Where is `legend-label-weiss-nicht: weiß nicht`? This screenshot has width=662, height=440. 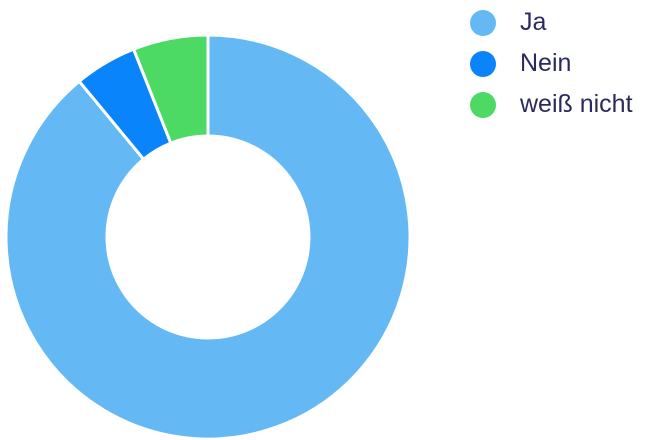
legend-label-weiss-nicht: weiß nicht is located at coordinates (576, 104).